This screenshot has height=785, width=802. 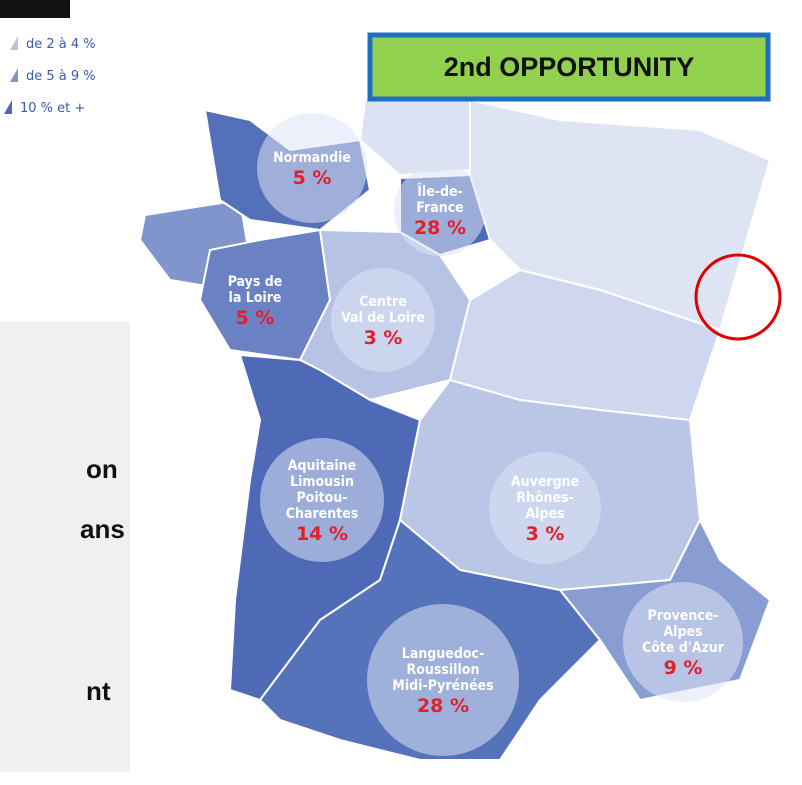 I want to click on badge-text: 2nd OPPORTUNITY, so click(x=569, y=67).